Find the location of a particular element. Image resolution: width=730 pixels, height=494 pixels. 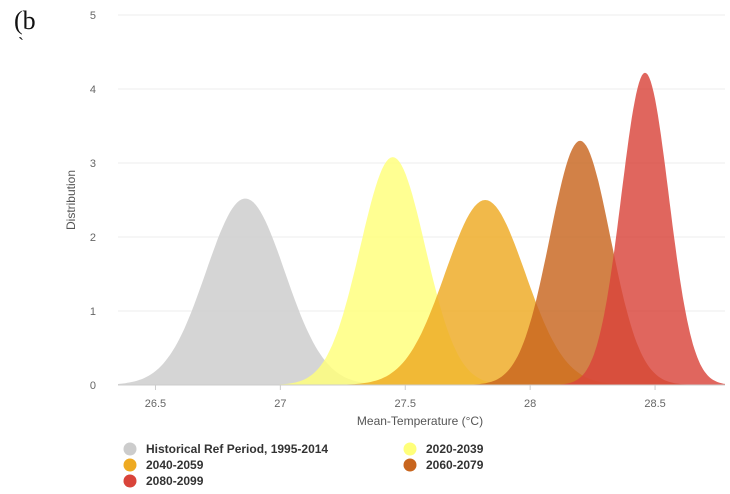

x-tick-label: 26.5 is located at coordinates (155, 404).